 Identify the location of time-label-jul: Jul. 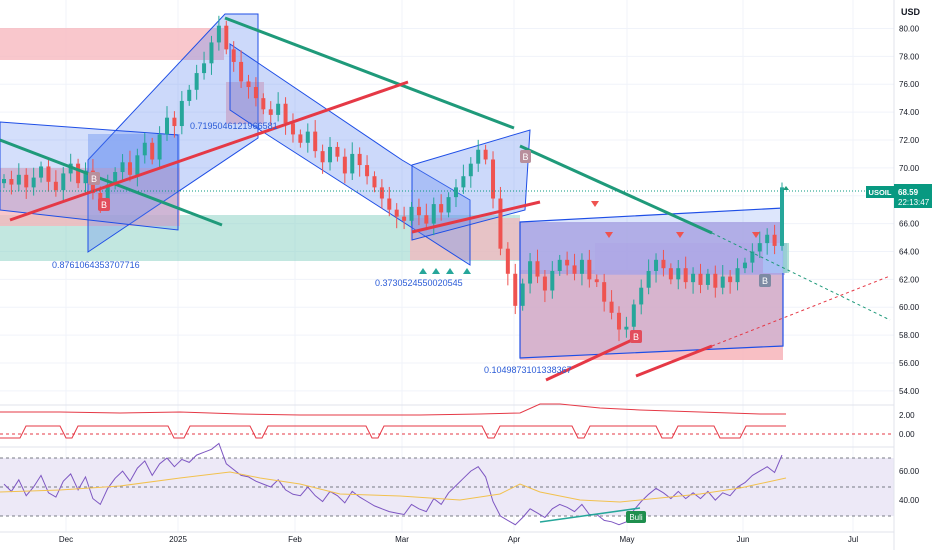
(853, 539).